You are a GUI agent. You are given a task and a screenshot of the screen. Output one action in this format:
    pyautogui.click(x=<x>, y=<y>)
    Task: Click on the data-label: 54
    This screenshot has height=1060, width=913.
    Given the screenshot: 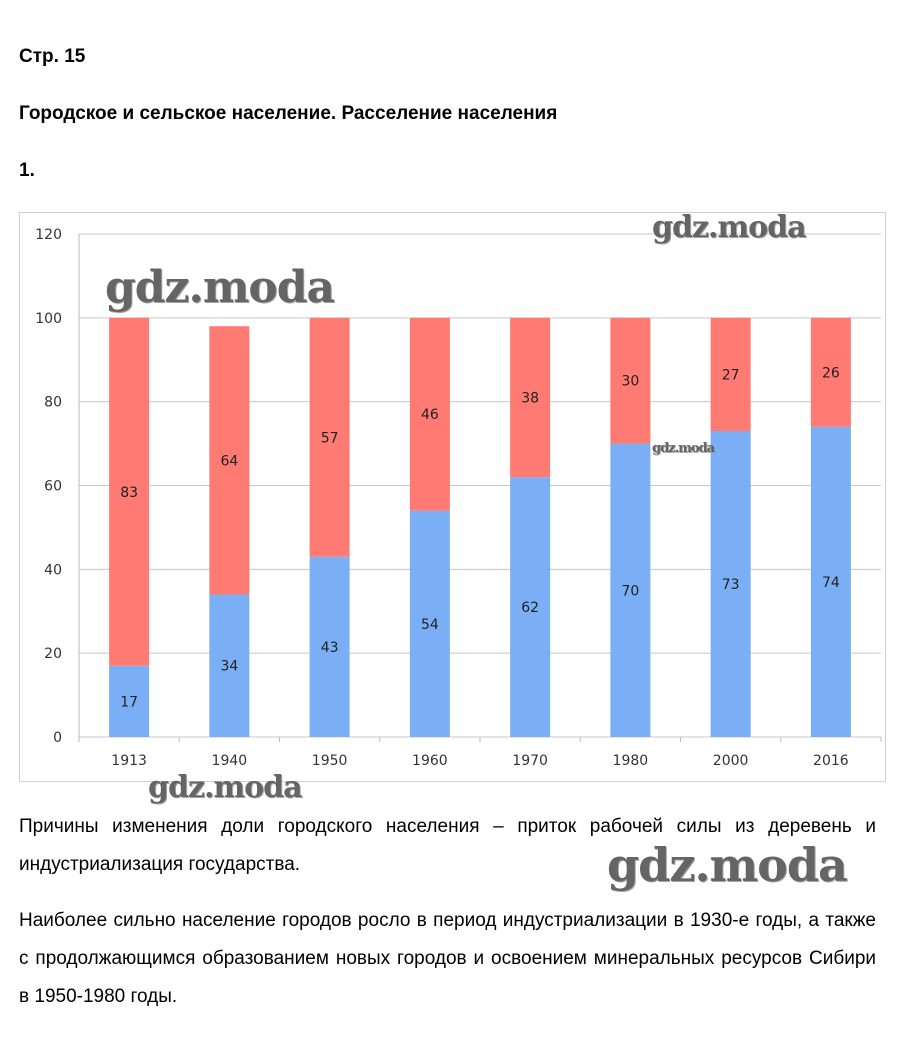 What is the action you would take?
    pyautogui.click(x=430, y=625)
    